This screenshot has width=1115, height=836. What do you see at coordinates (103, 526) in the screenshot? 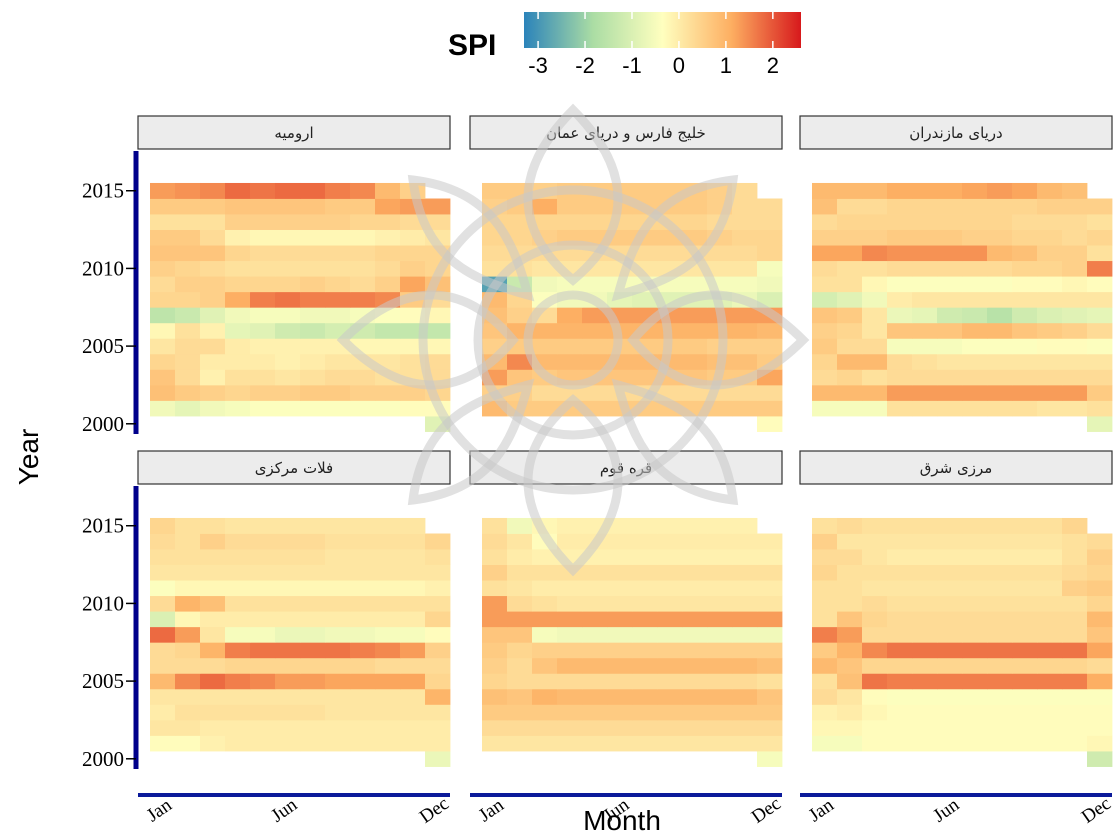
I see `y-tick-label: 2015` at bounding box center [103, 526].